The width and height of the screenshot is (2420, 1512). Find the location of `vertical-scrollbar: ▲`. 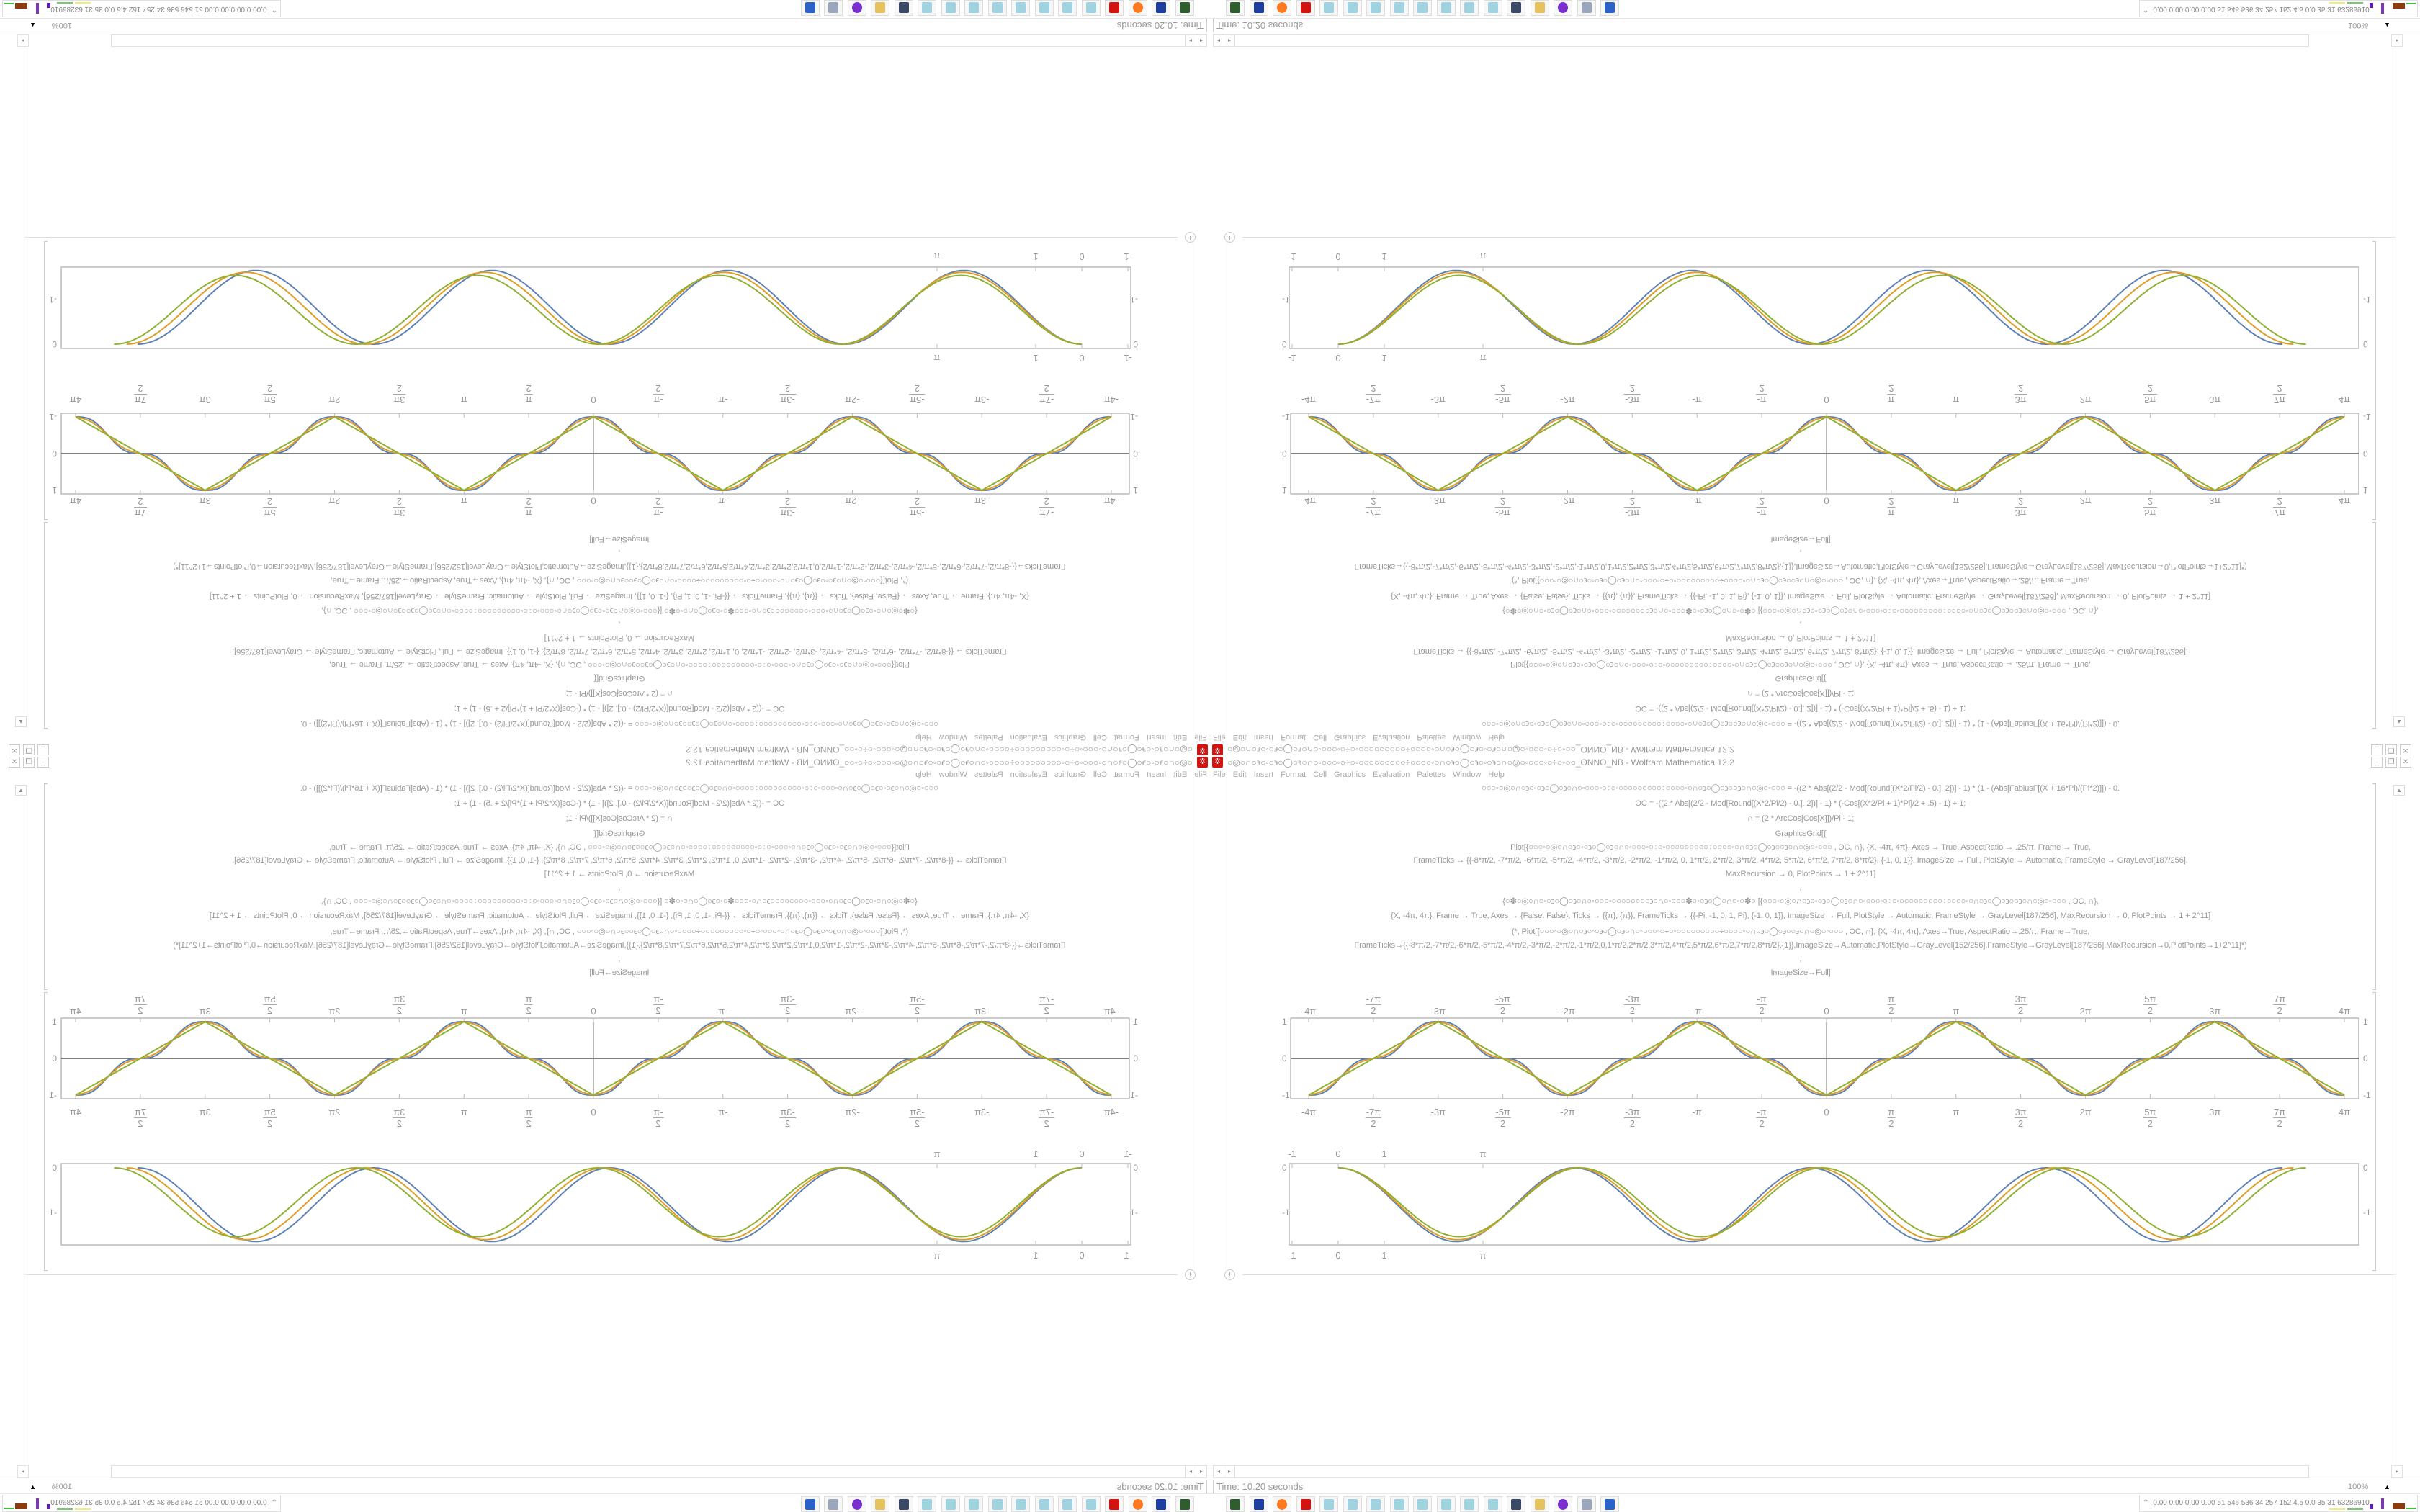

vertical-scrollbar: ▲ is located at coordinates (2399, 385).